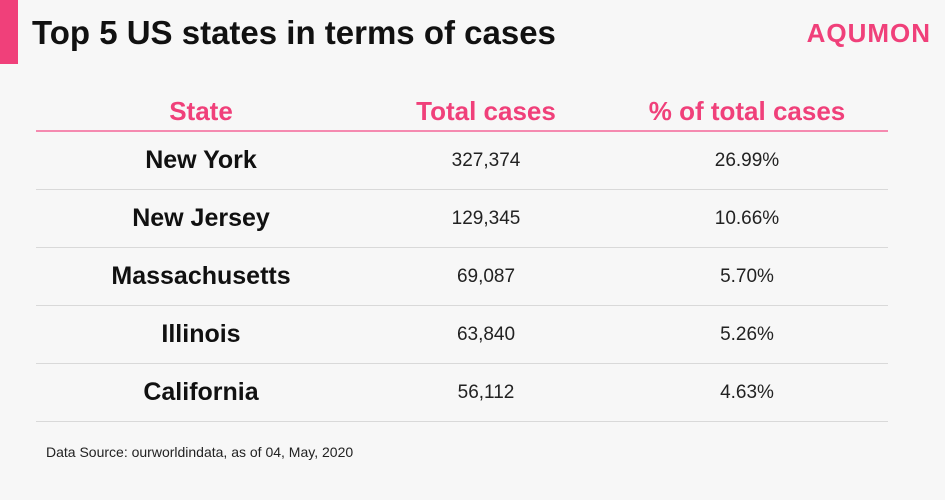 Image resolution: width=945 pixels, height=500 pixels. What do you see at coordinates (486, 276) in the screenshot?
I see `total-cases-cell: 69,087` at bounding box center [486, 276].